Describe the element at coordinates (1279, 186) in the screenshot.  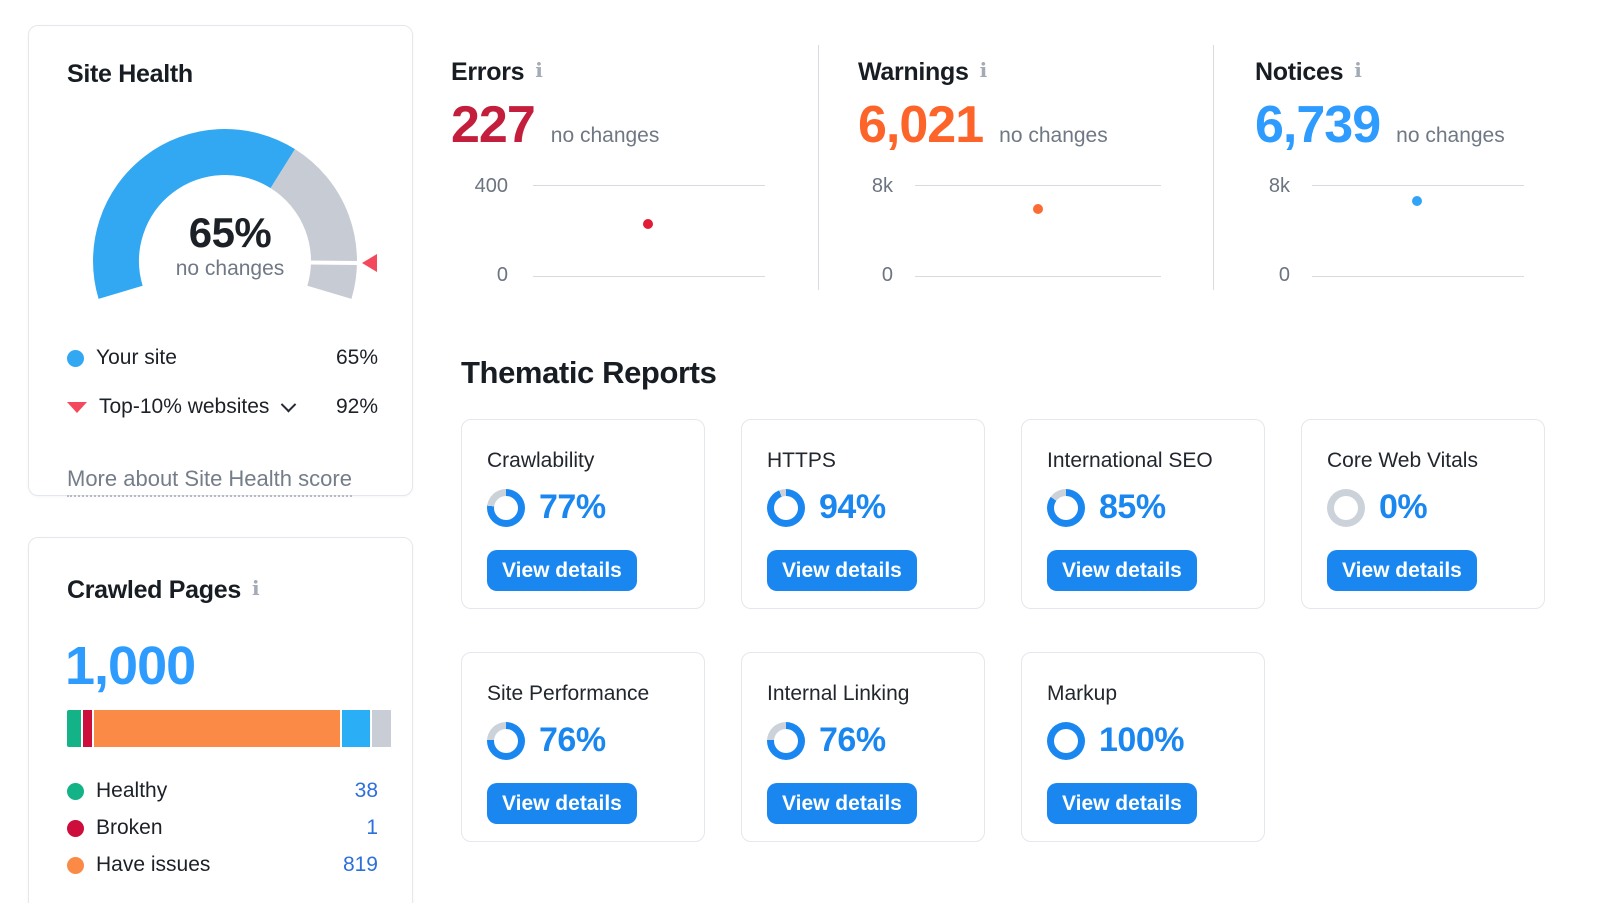
I see `notices-axis-max: 8k` at that location.